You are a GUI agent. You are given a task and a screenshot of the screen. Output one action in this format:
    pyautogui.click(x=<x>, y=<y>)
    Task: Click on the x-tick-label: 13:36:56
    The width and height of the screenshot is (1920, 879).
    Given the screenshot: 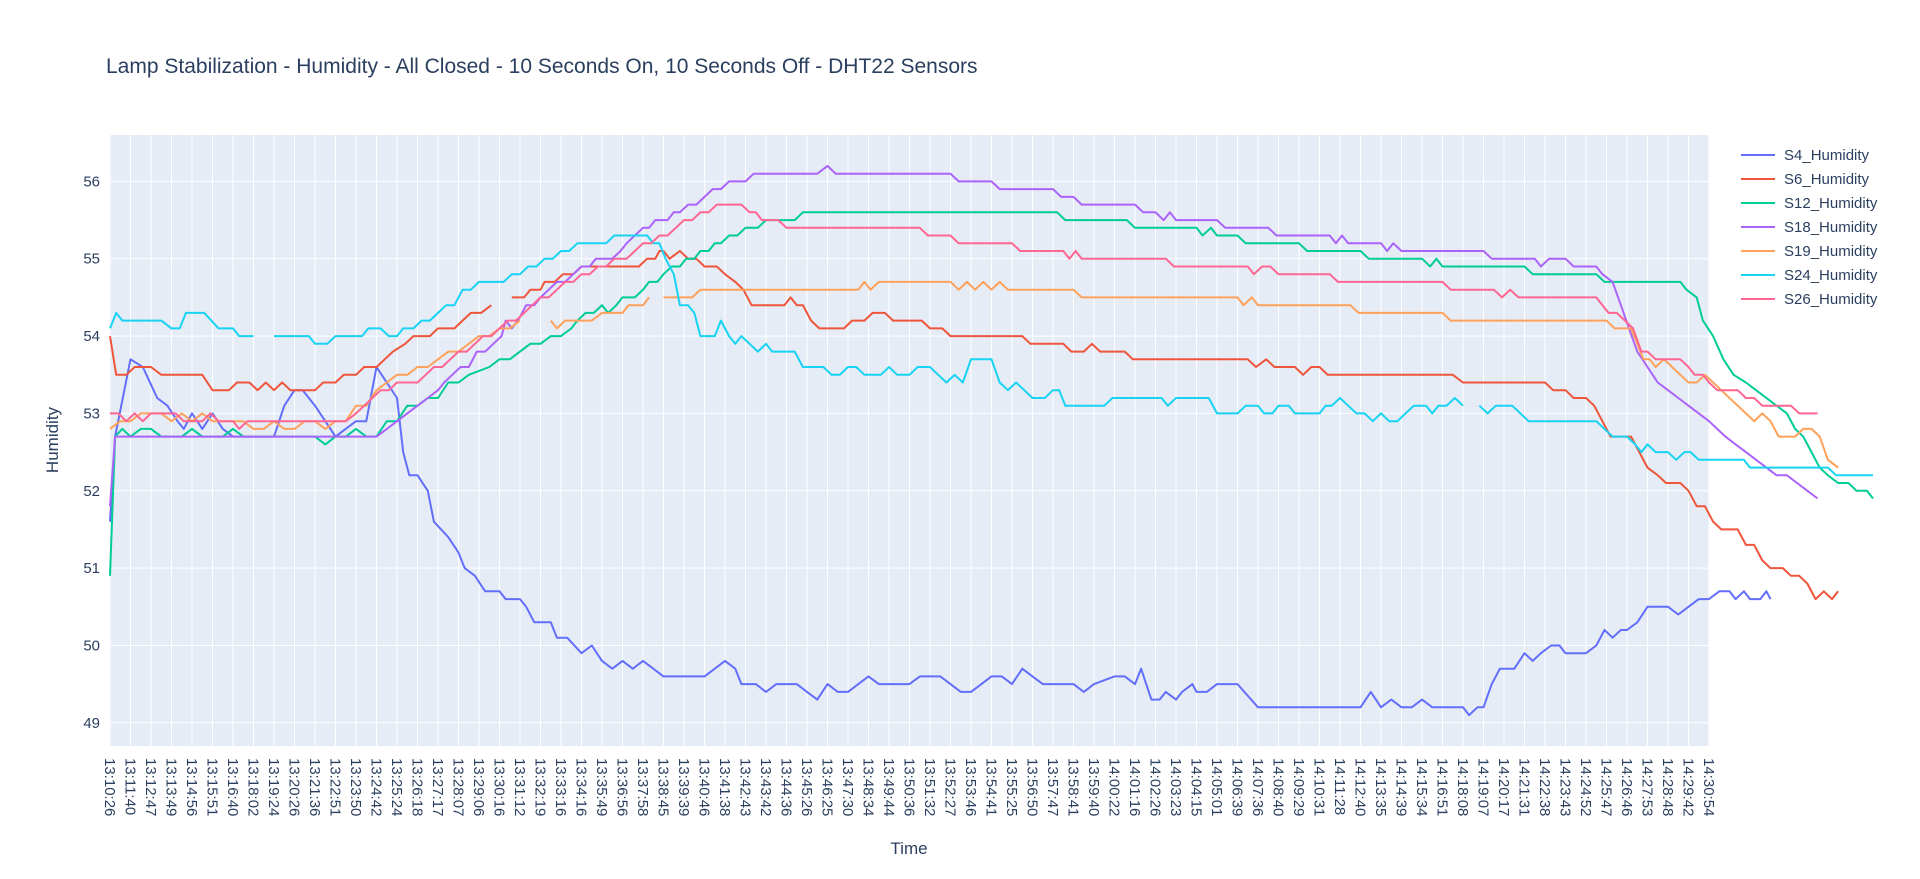 What is the action you would take?
    pyautogui.click(x=622, y=787)
    